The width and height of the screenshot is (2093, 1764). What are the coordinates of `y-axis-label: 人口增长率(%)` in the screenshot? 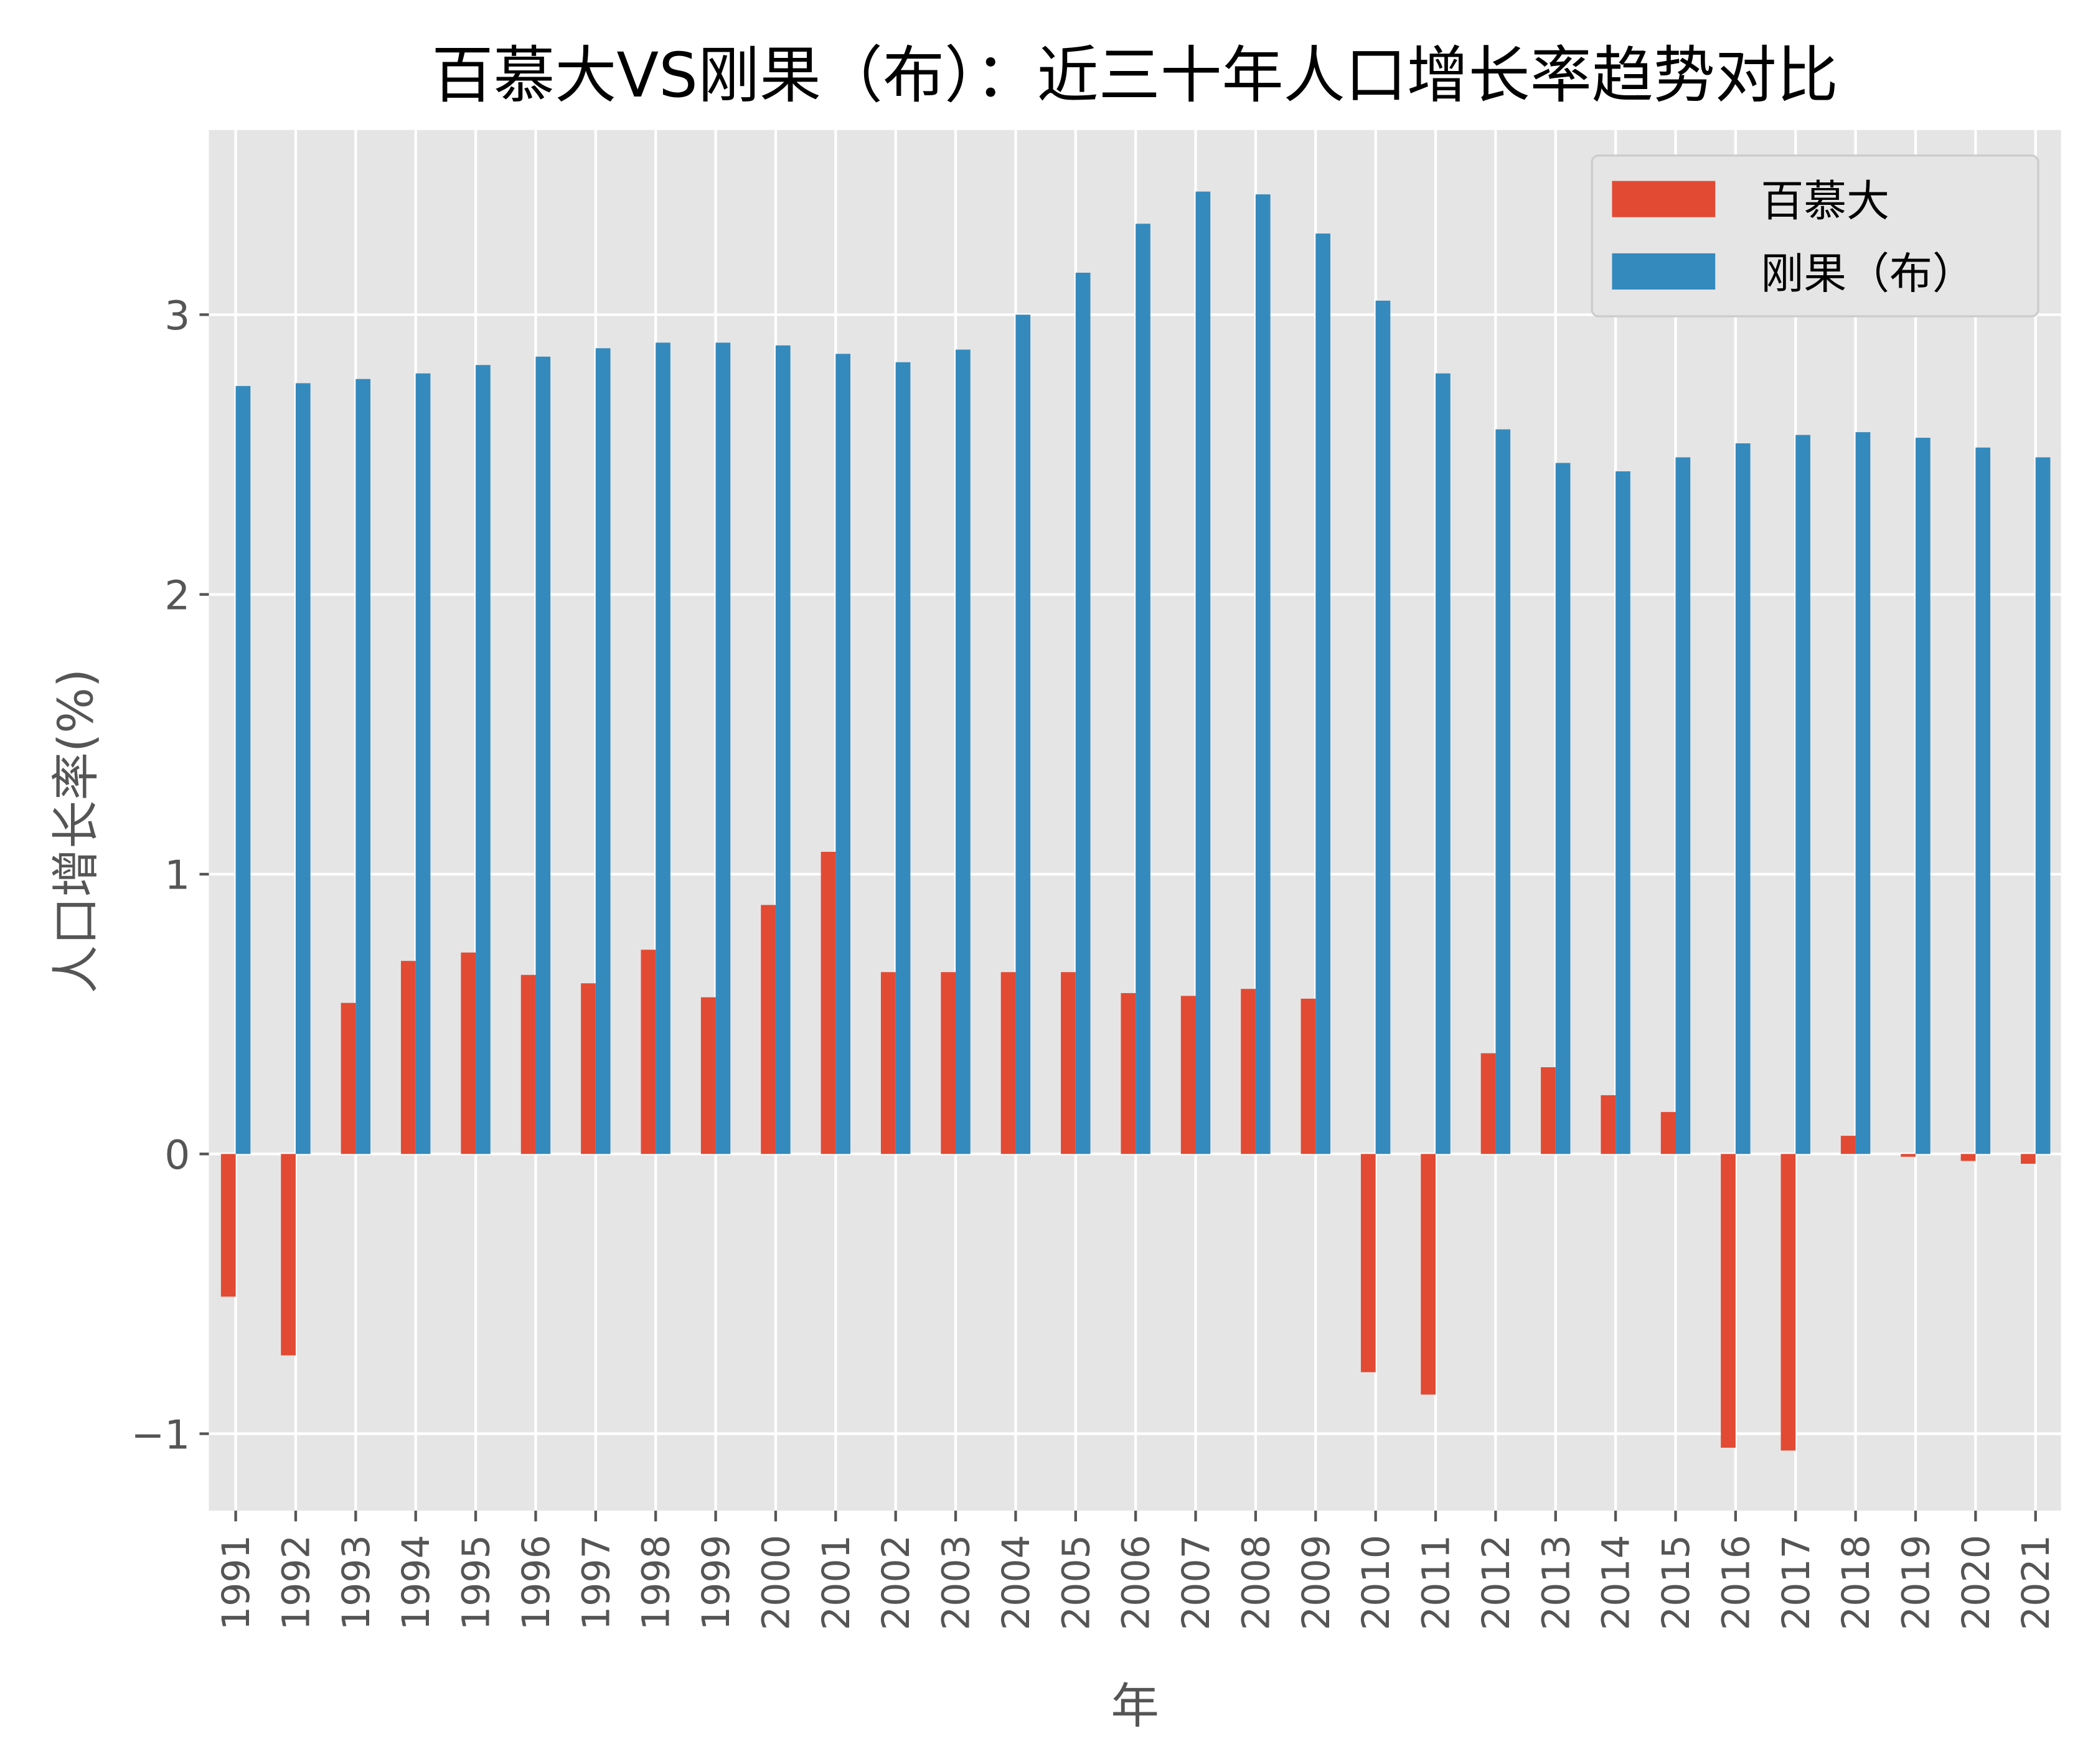 It's located at (76, 832).